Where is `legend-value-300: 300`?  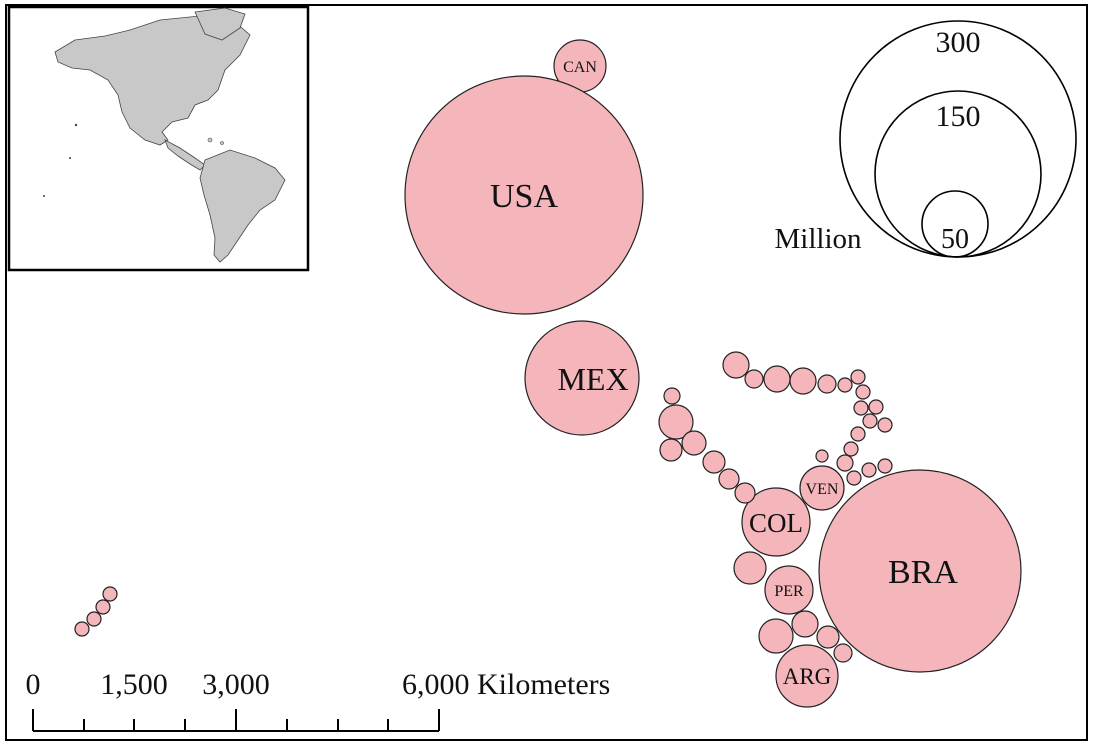 legend-value-300: 300 is located at coordinates (958, 42).